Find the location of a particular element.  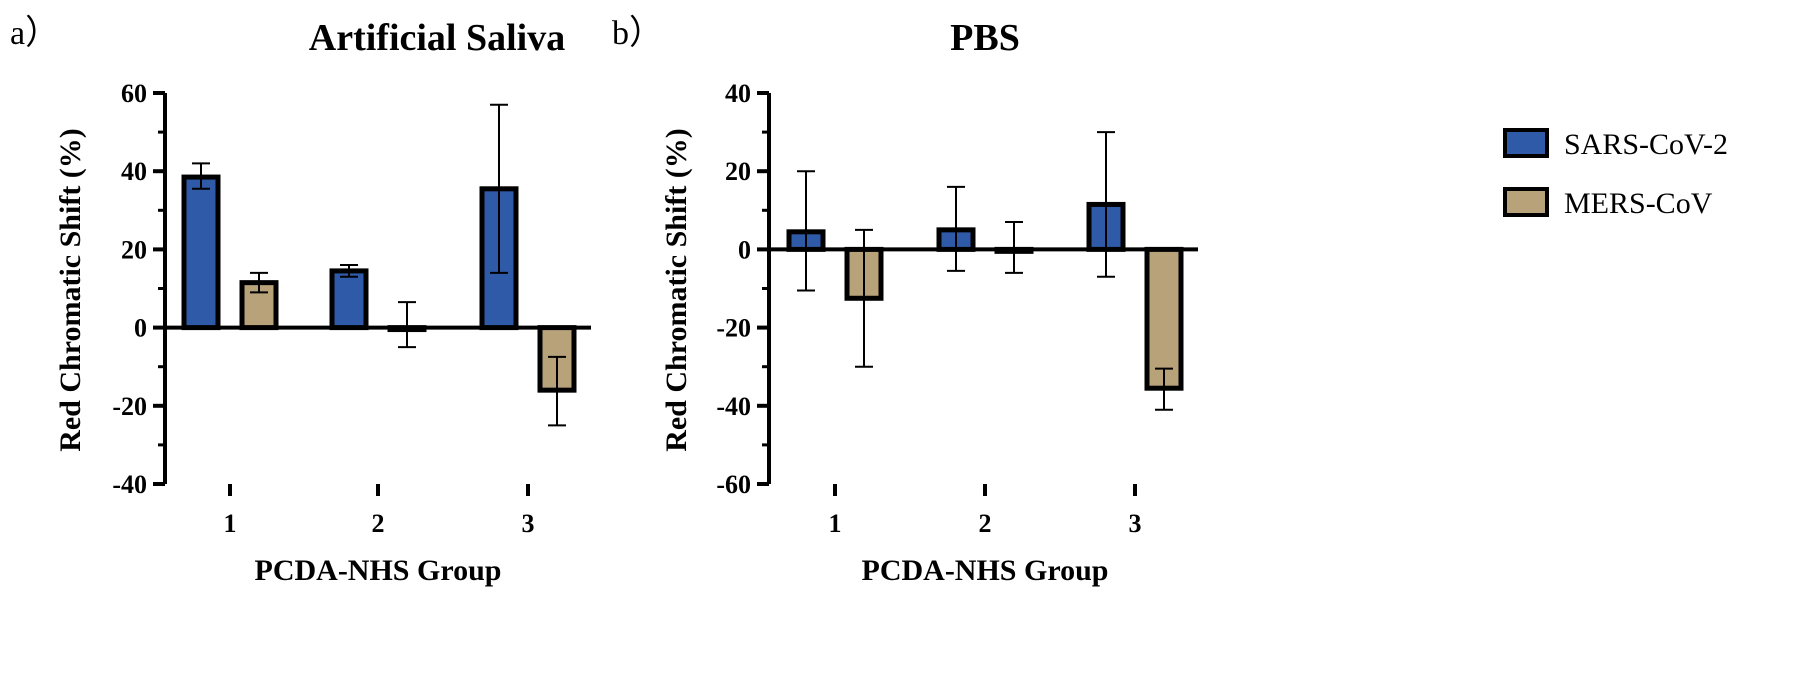

chart-title-a: Artificial Saliva is located at coordinates (437, 38).